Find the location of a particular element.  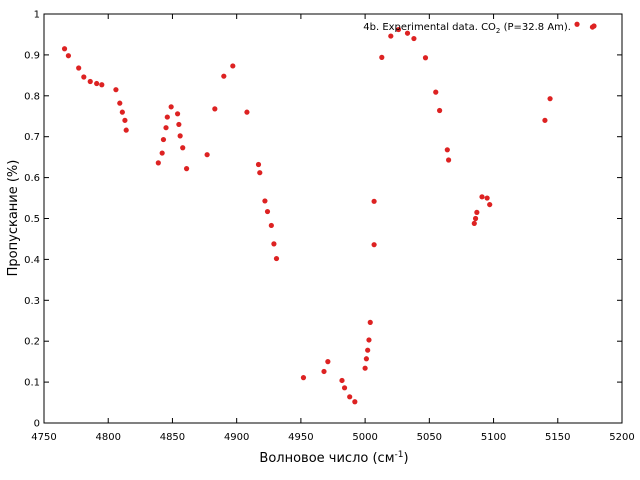

y-tick-label: 0.3 is located at coordinates (32, 301).